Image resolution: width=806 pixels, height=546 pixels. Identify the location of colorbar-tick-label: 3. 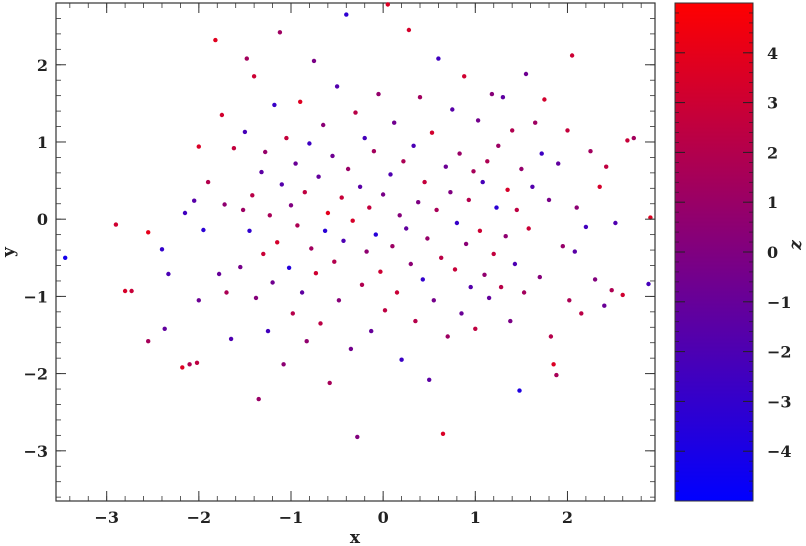
(772, 103).